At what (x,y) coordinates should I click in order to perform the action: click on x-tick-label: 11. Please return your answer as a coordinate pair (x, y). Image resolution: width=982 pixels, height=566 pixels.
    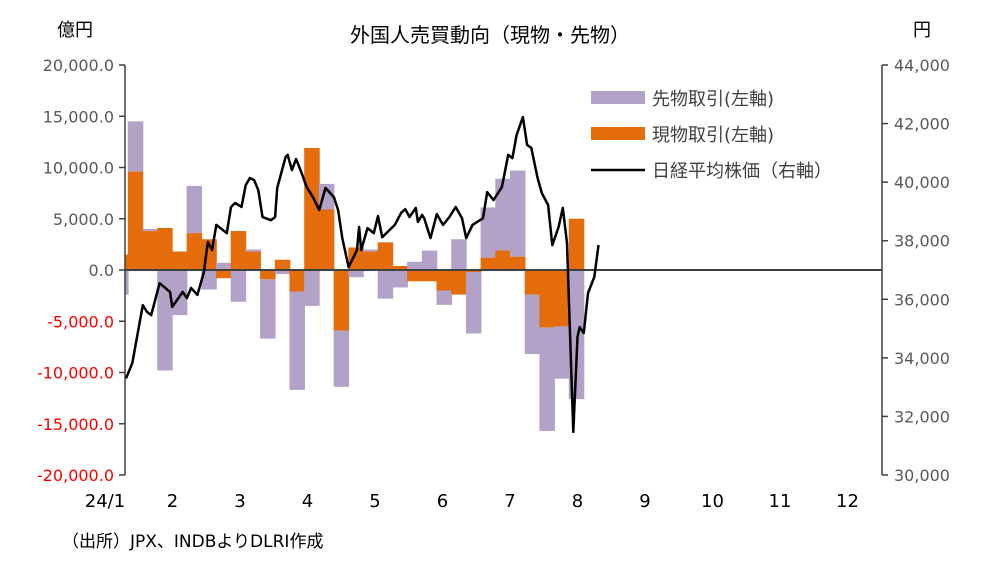
    Looking at the image, I should click on (780, 501).